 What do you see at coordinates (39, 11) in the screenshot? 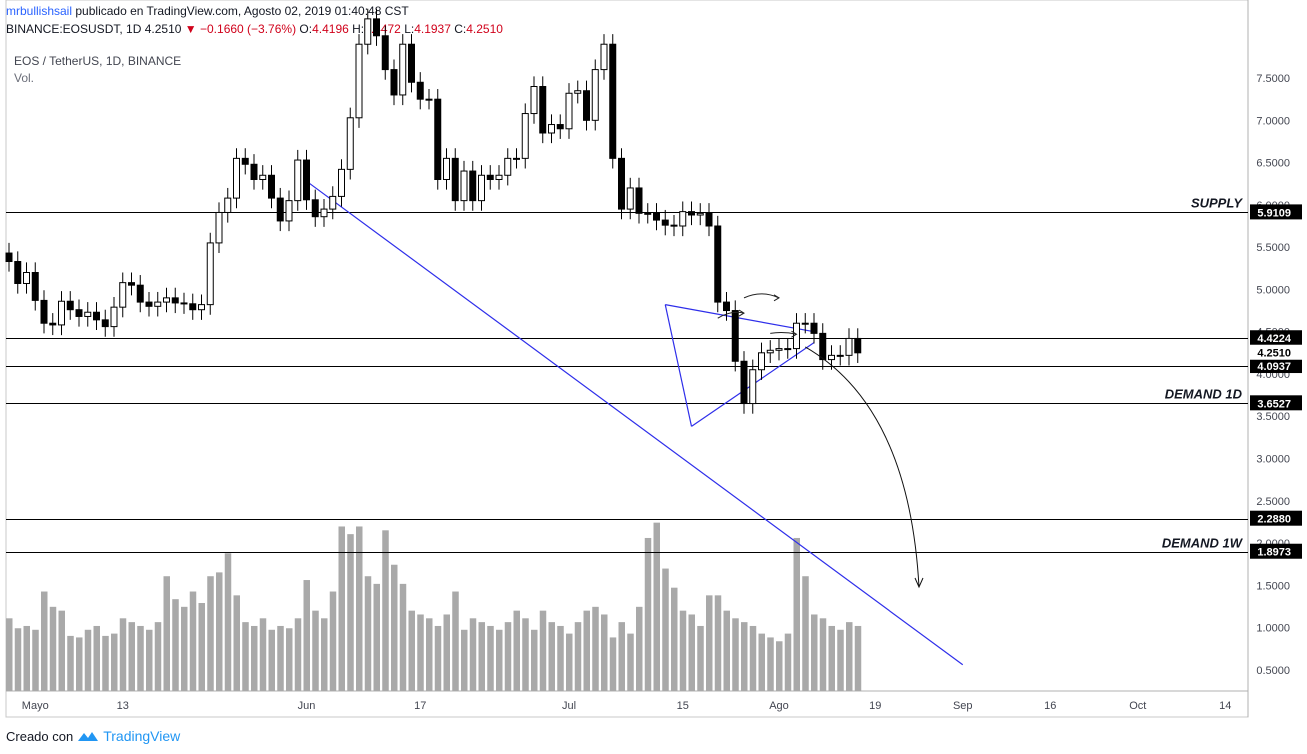
I see `author-link: mrbullishsail` at bounding box center [39, 11].